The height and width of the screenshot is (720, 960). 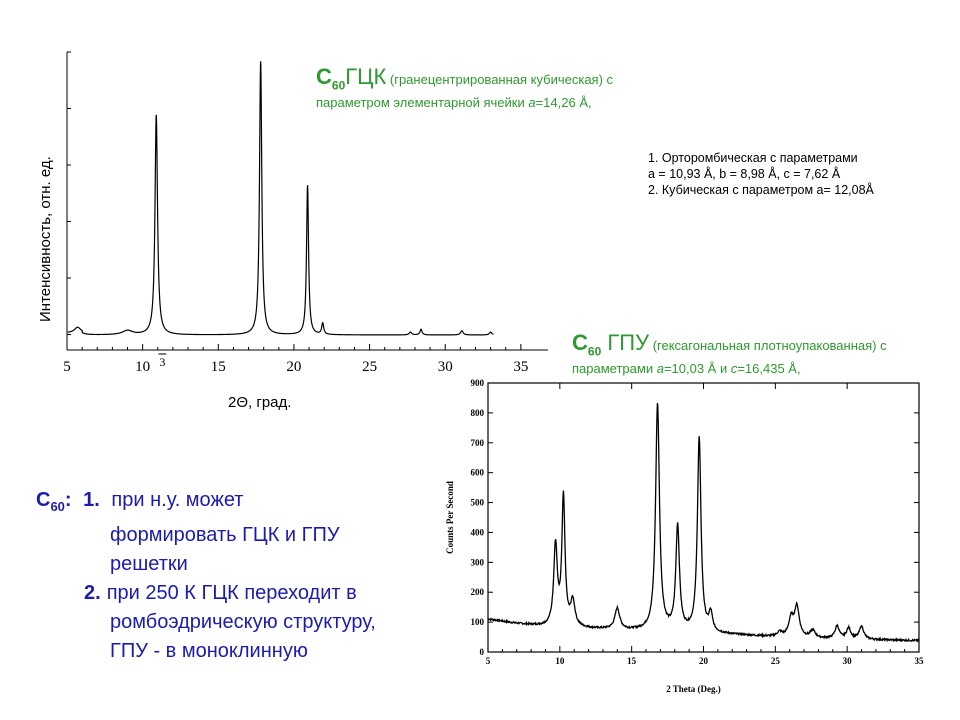 What do you see at coordinates (225, 535) in the screenshot?
I see `summary-row-2: формировать ГЦК и ГПУ` at bounding box center [225, 535].